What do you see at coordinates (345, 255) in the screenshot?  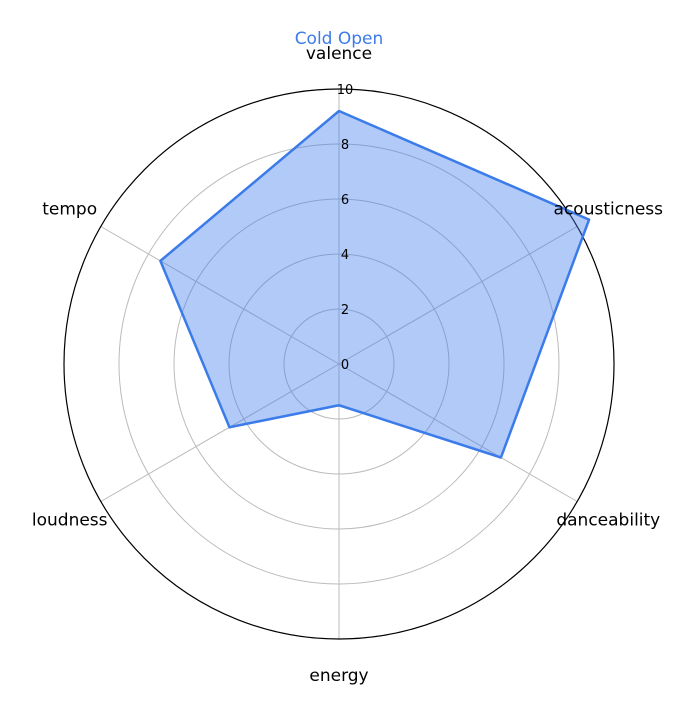 I see `tick-label: 4` at bounding box center [345, 255].